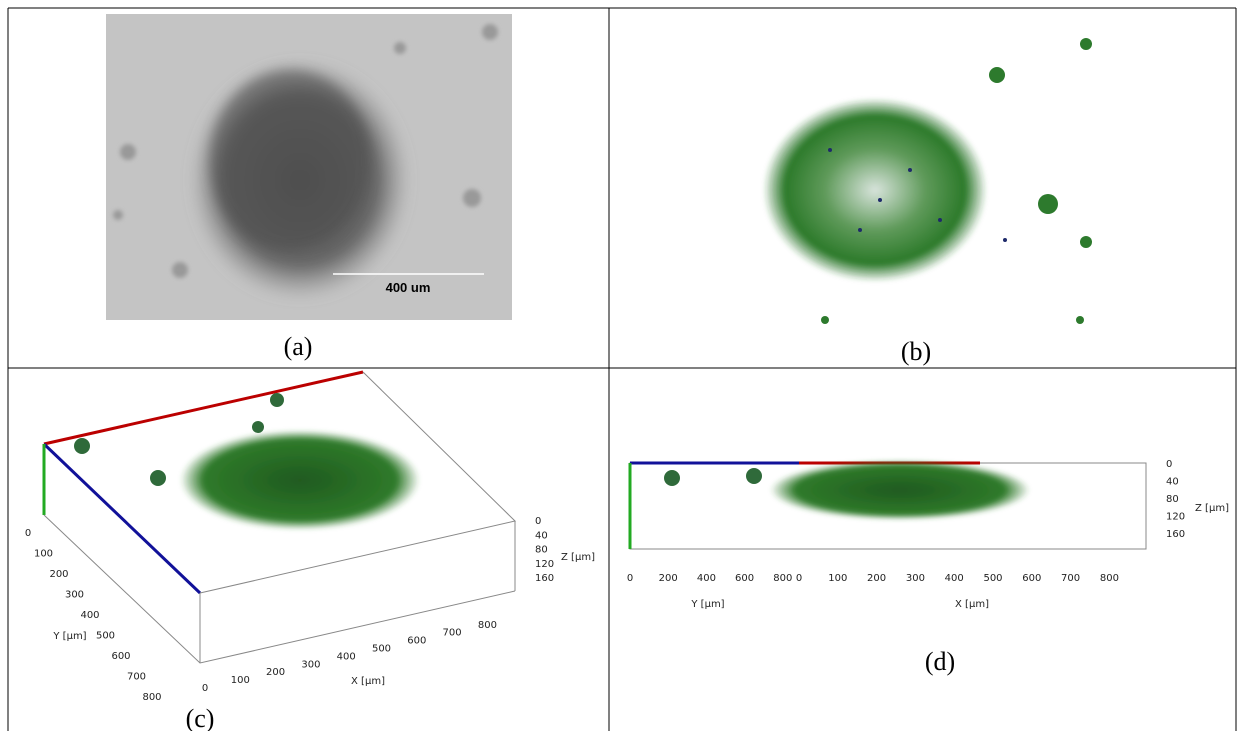  What do you see at coordinates (200, 717) in the screenshot?
I see `panel-label: (c)` at bounding box center [200, 717].